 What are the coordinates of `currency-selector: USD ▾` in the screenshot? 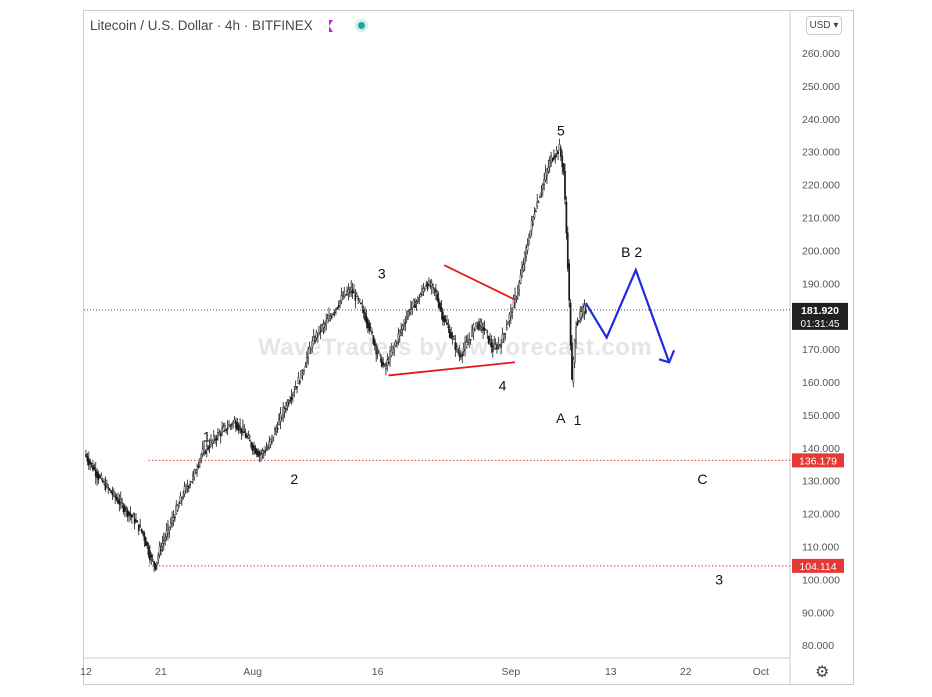 It's located at (824, 25).